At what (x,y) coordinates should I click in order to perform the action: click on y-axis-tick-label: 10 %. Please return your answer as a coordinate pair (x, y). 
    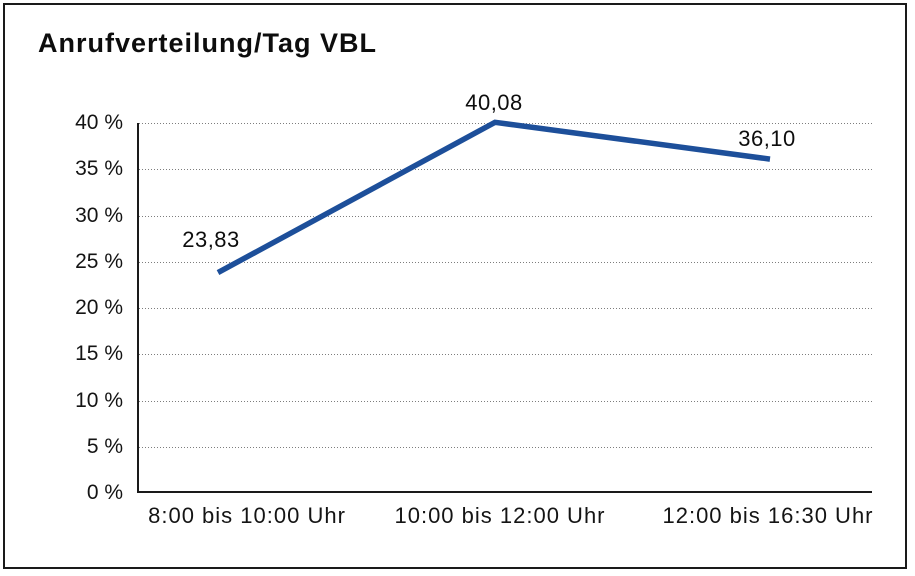
    Looking at the image, I should click on (99, 400).